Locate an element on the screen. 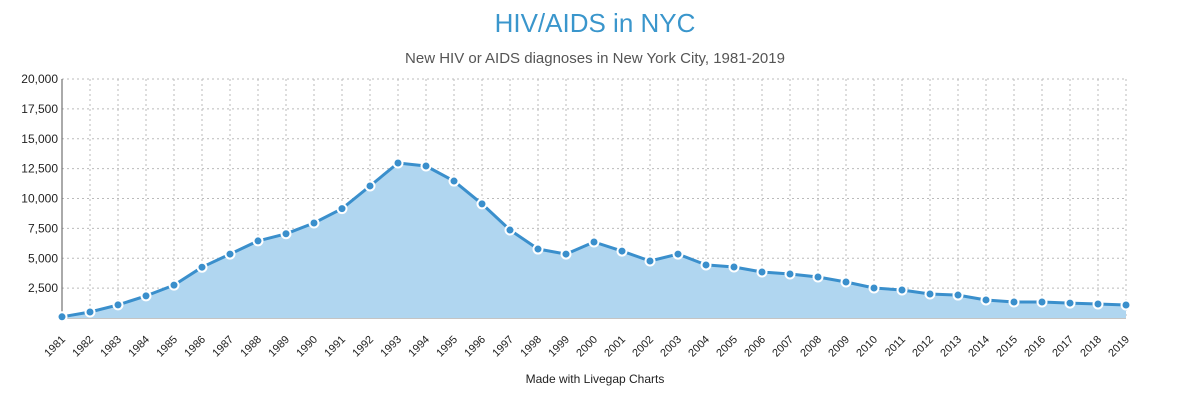  x-tick-label: 2011 is located at coordinates (895, 346).